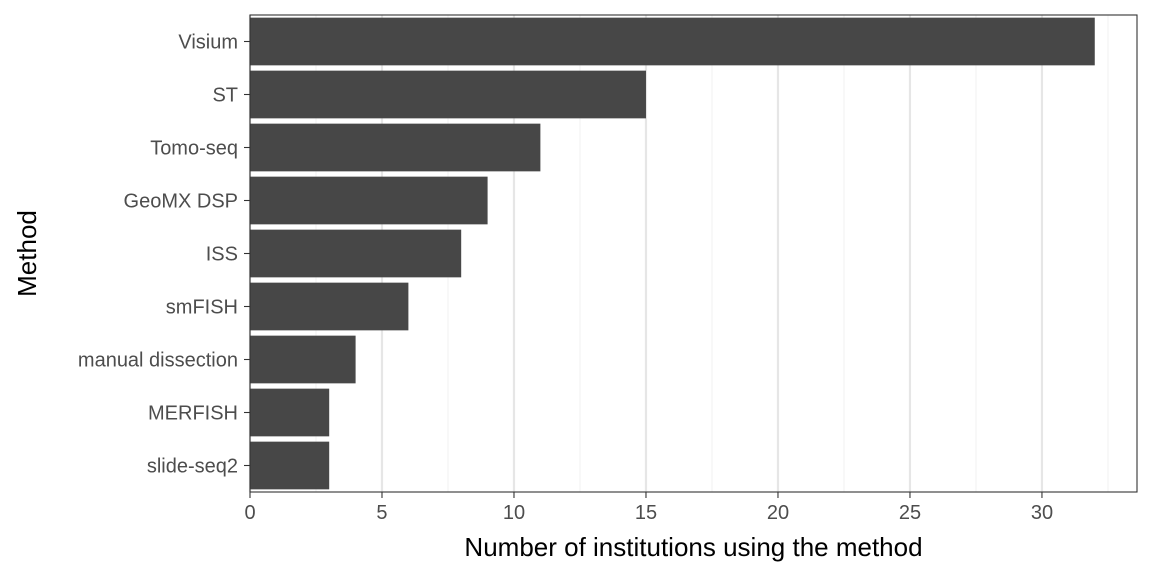  I want to click on bar-smfish, so click(329, 306).